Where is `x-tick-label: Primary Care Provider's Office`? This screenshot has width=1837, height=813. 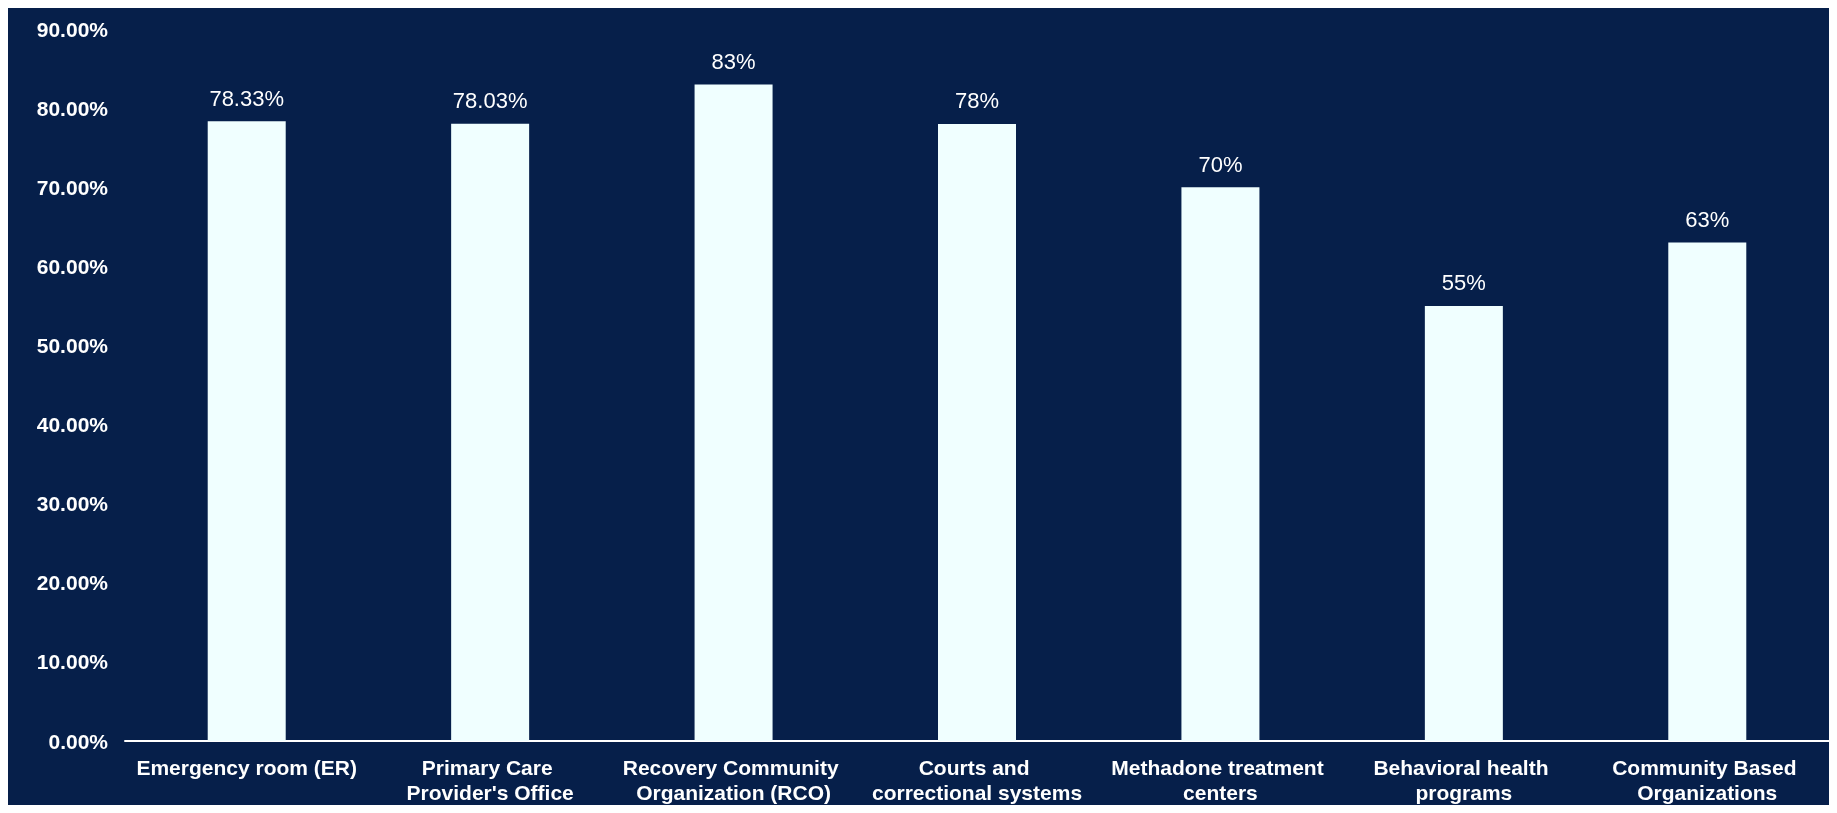 x-tick-label: Primary Care Provider's Office is located at coordinates (490, 780).